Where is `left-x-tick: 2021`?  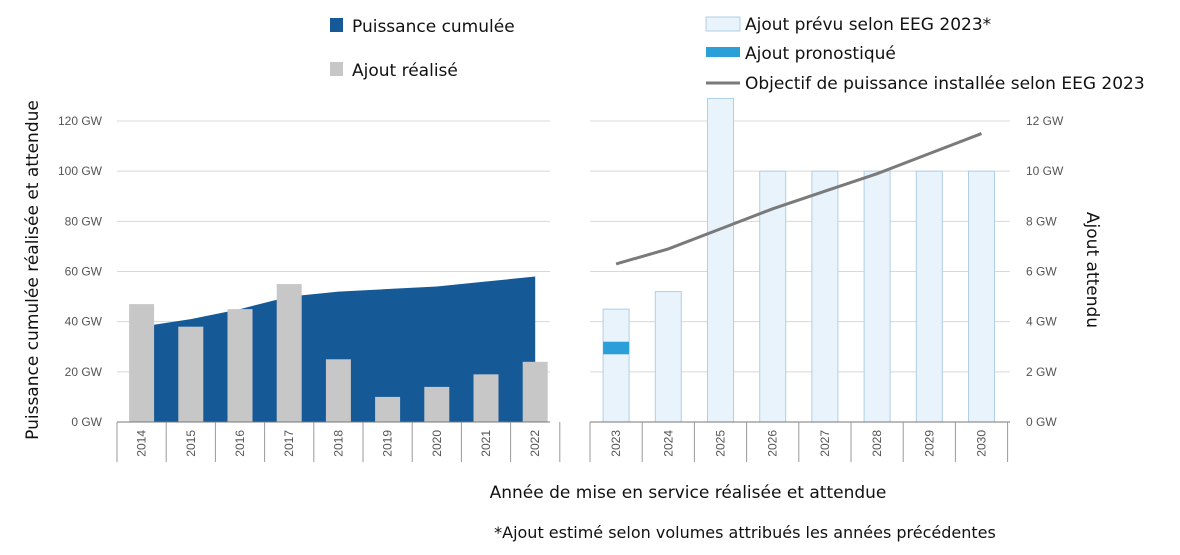
left-x-tick: 2021 is located at coordinates (486, 443).